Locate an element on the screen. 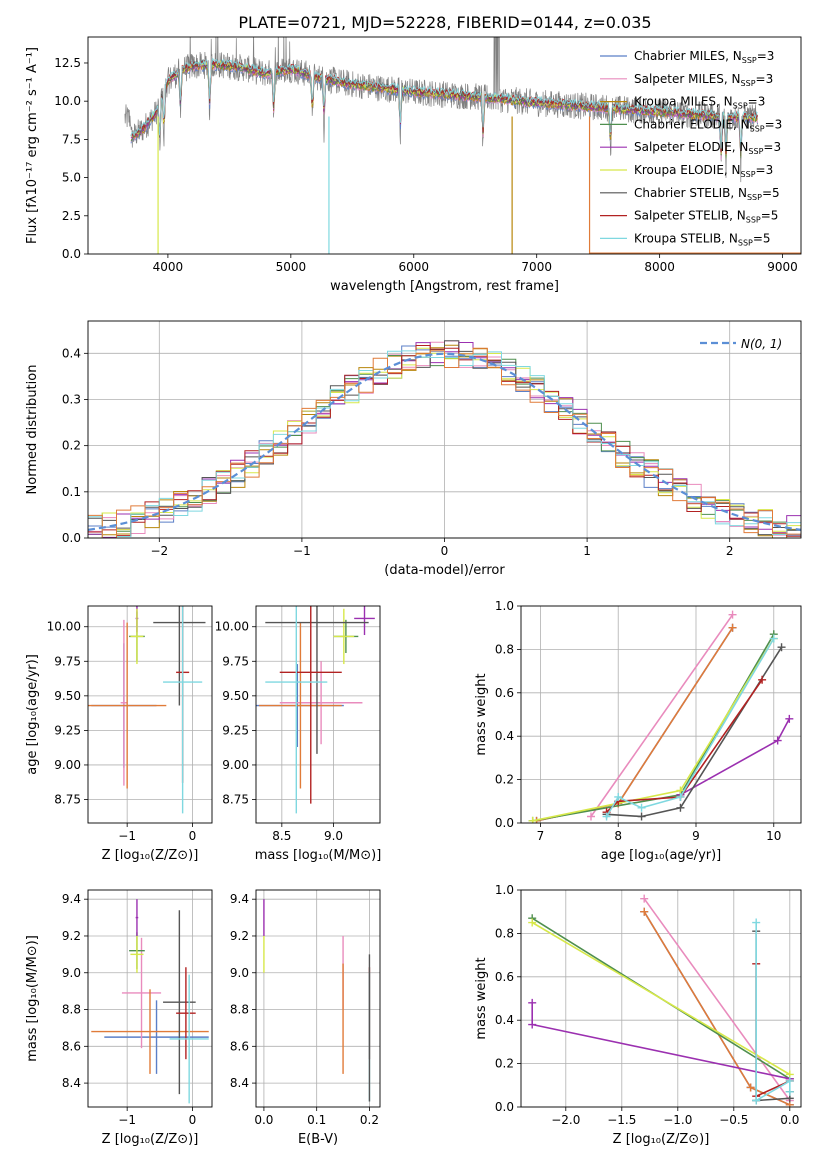  y-tick-label: 1.0 is located at coordinates (504, 890).